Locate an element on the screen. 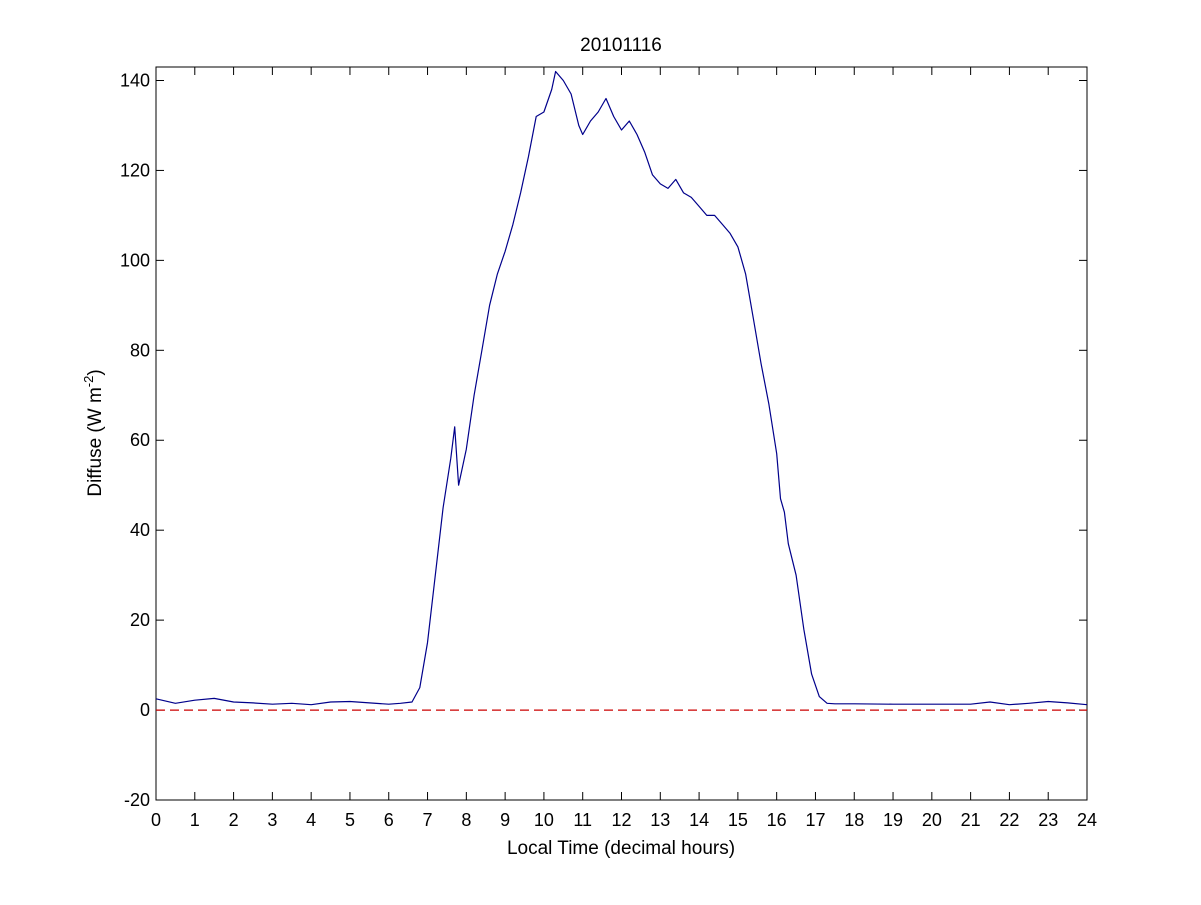 The width and height of the screenshot is (1201, 905). x-tick-label: 5 is located at coordinates (350, 820).